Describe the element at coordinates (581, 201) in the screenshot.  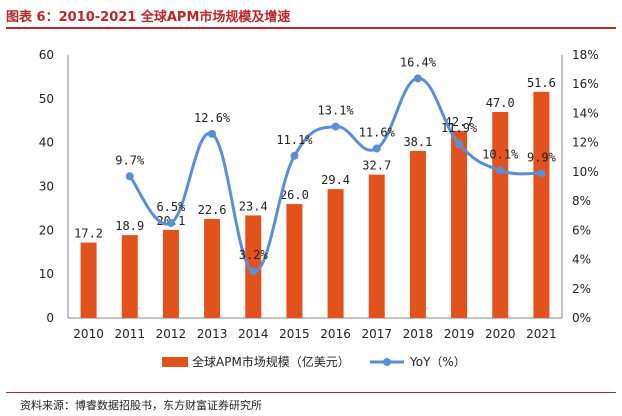
I see `y-right-tick-label: 8%` at that location.